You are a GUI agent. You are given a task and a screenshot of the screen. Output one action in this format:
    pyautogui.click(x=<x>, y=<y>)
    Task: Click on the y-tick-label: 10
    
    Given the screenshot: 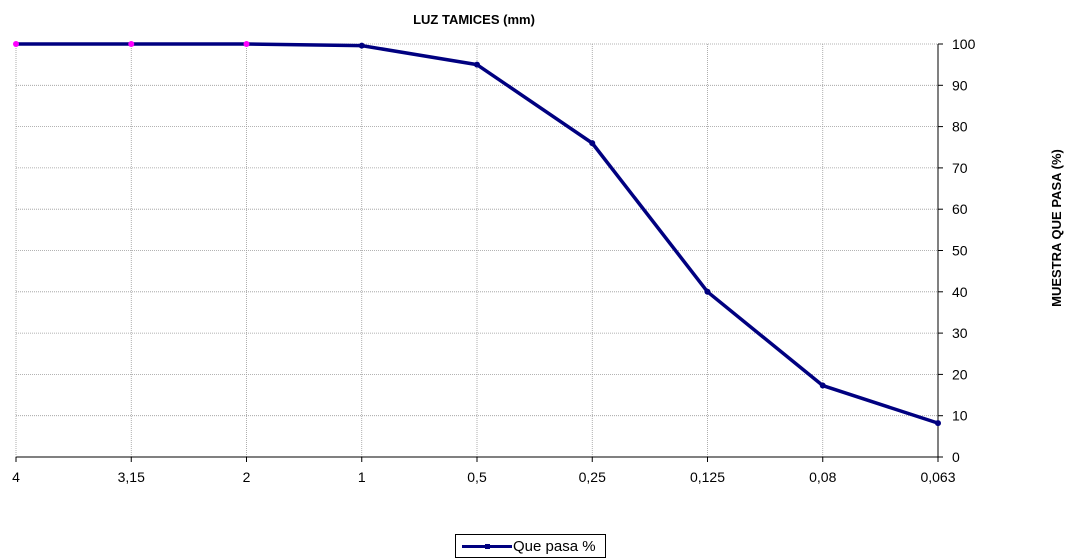 What is the action you would take?
    pyautogui.click(x=960, y=416)
    